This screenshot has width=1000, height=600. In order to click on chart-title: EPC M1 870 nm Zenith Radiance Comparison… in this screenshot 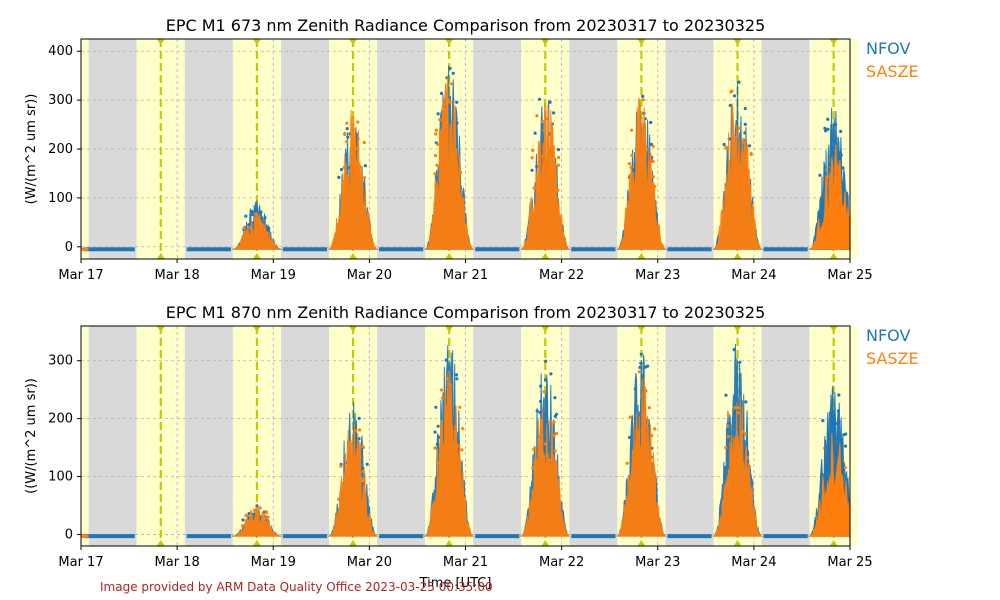, I will do `click(466, 312)`.